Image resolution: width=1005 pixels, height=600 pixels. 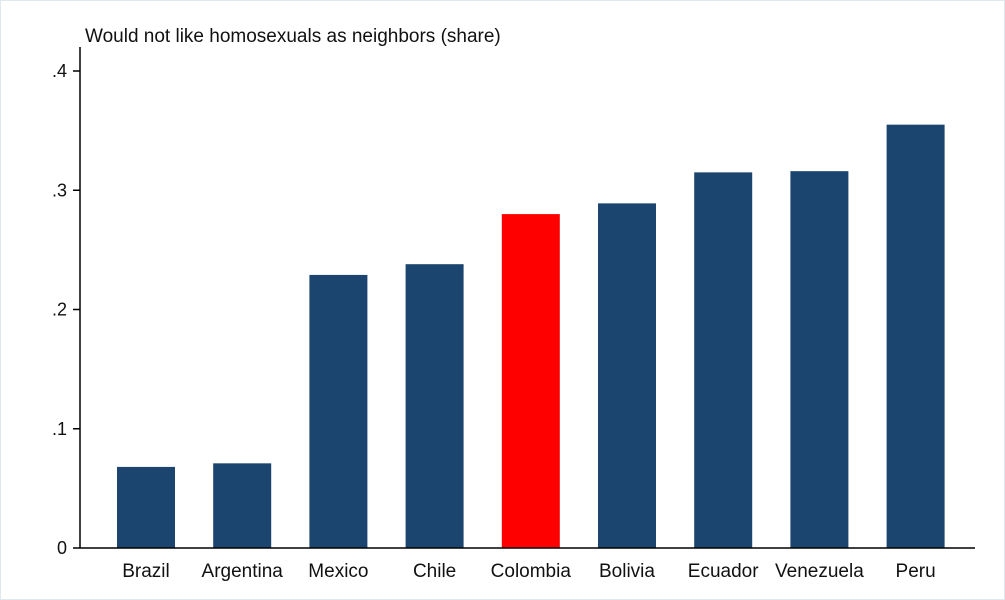 I want to click on bar-chile, so click(x=434, y=406).